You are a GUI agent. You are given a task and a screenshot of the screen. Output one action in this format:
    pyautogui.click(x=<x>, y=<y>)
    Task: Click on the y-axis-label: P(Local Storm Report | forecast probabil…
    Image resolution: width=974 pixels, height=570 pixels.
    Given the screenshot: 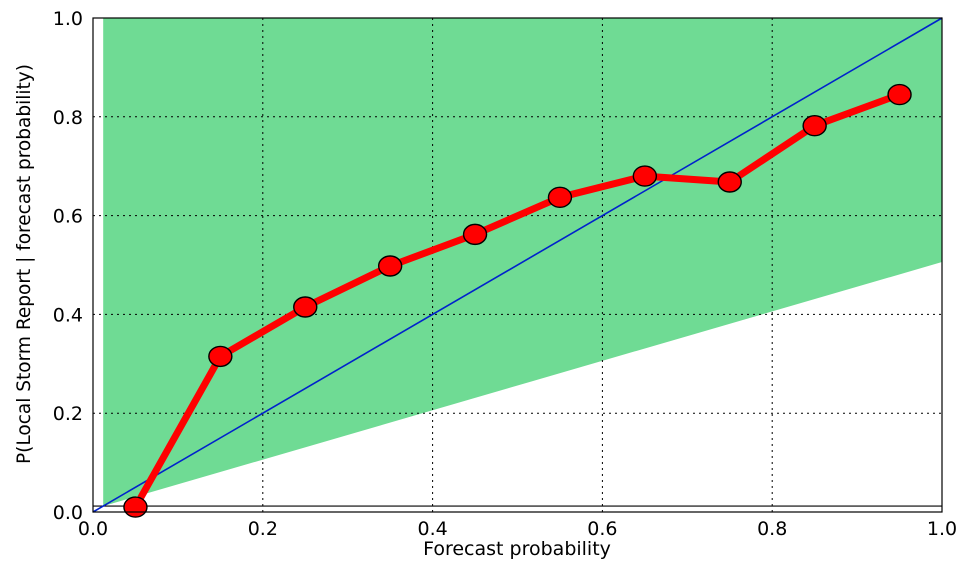 What is the action you would take?
    pyautogui.click(x=24, y=264)
    